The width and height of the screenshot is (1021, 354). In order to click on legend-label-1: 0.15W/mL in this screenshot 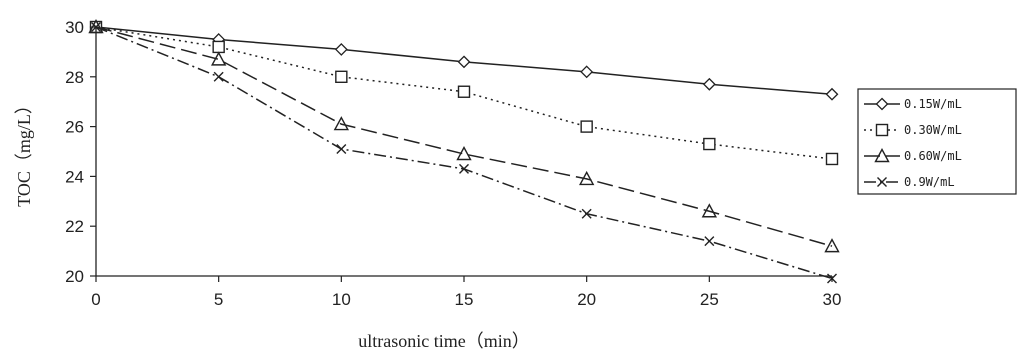, I will do `click(933, 104)`.